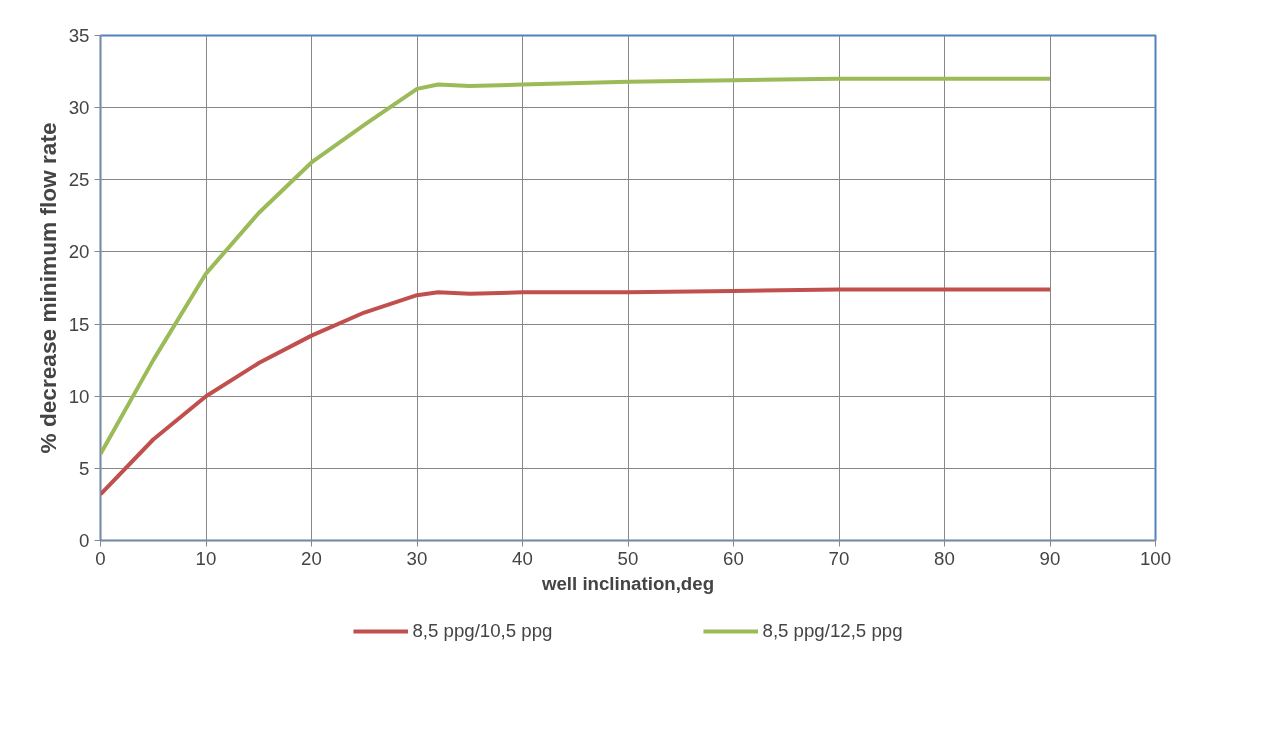 Image resolution: width=1266 pixels, height=740 pixels. What do you see at coordinates (311, 558) in the screenshot?
I see `x-tick-label: 20` at bounding box center [311, 558].